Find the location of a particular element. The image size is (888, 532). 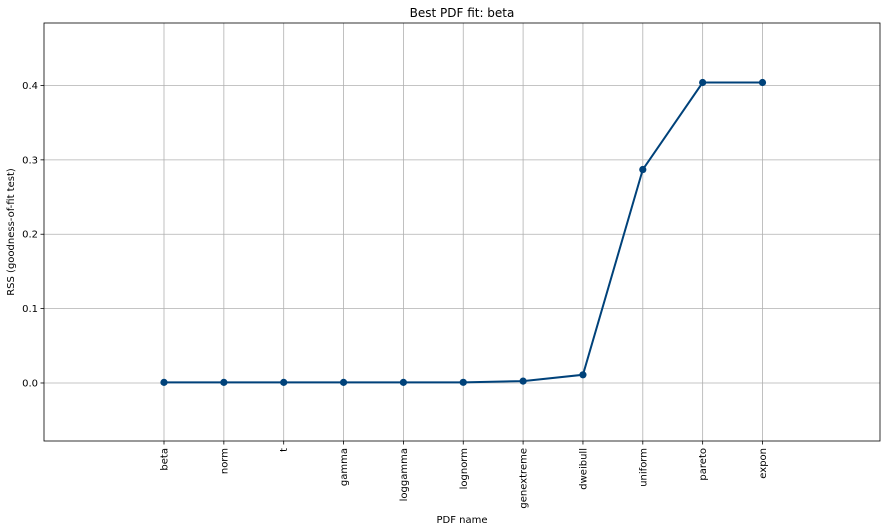

x-tick-label: expon is located at coordinates (763, 463).